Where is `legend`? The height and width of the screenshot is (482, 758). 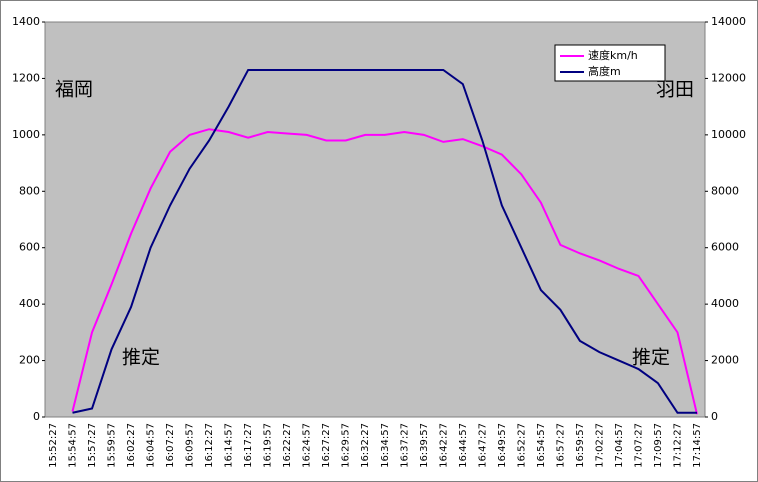 legend is located at coordinates (610, 63).